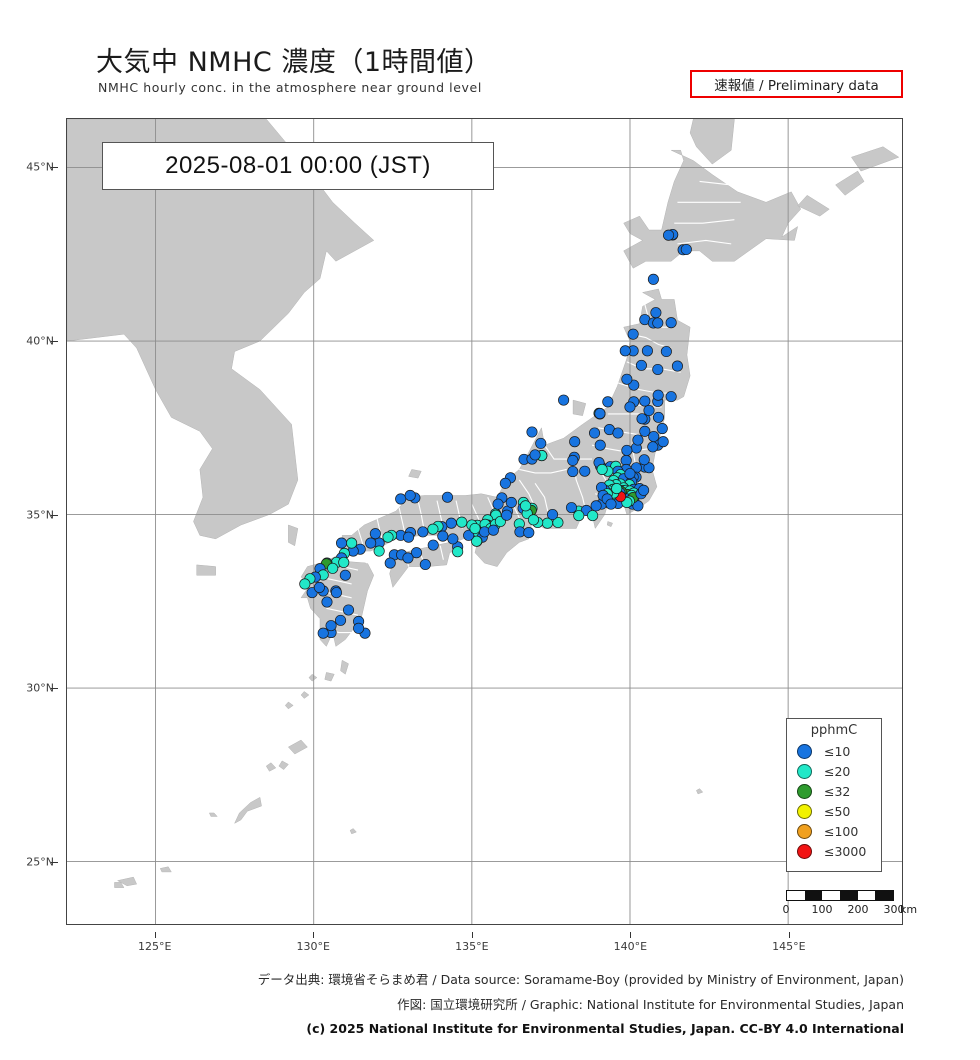  I want to click on legend-item: ≤20, so click(834, 771).